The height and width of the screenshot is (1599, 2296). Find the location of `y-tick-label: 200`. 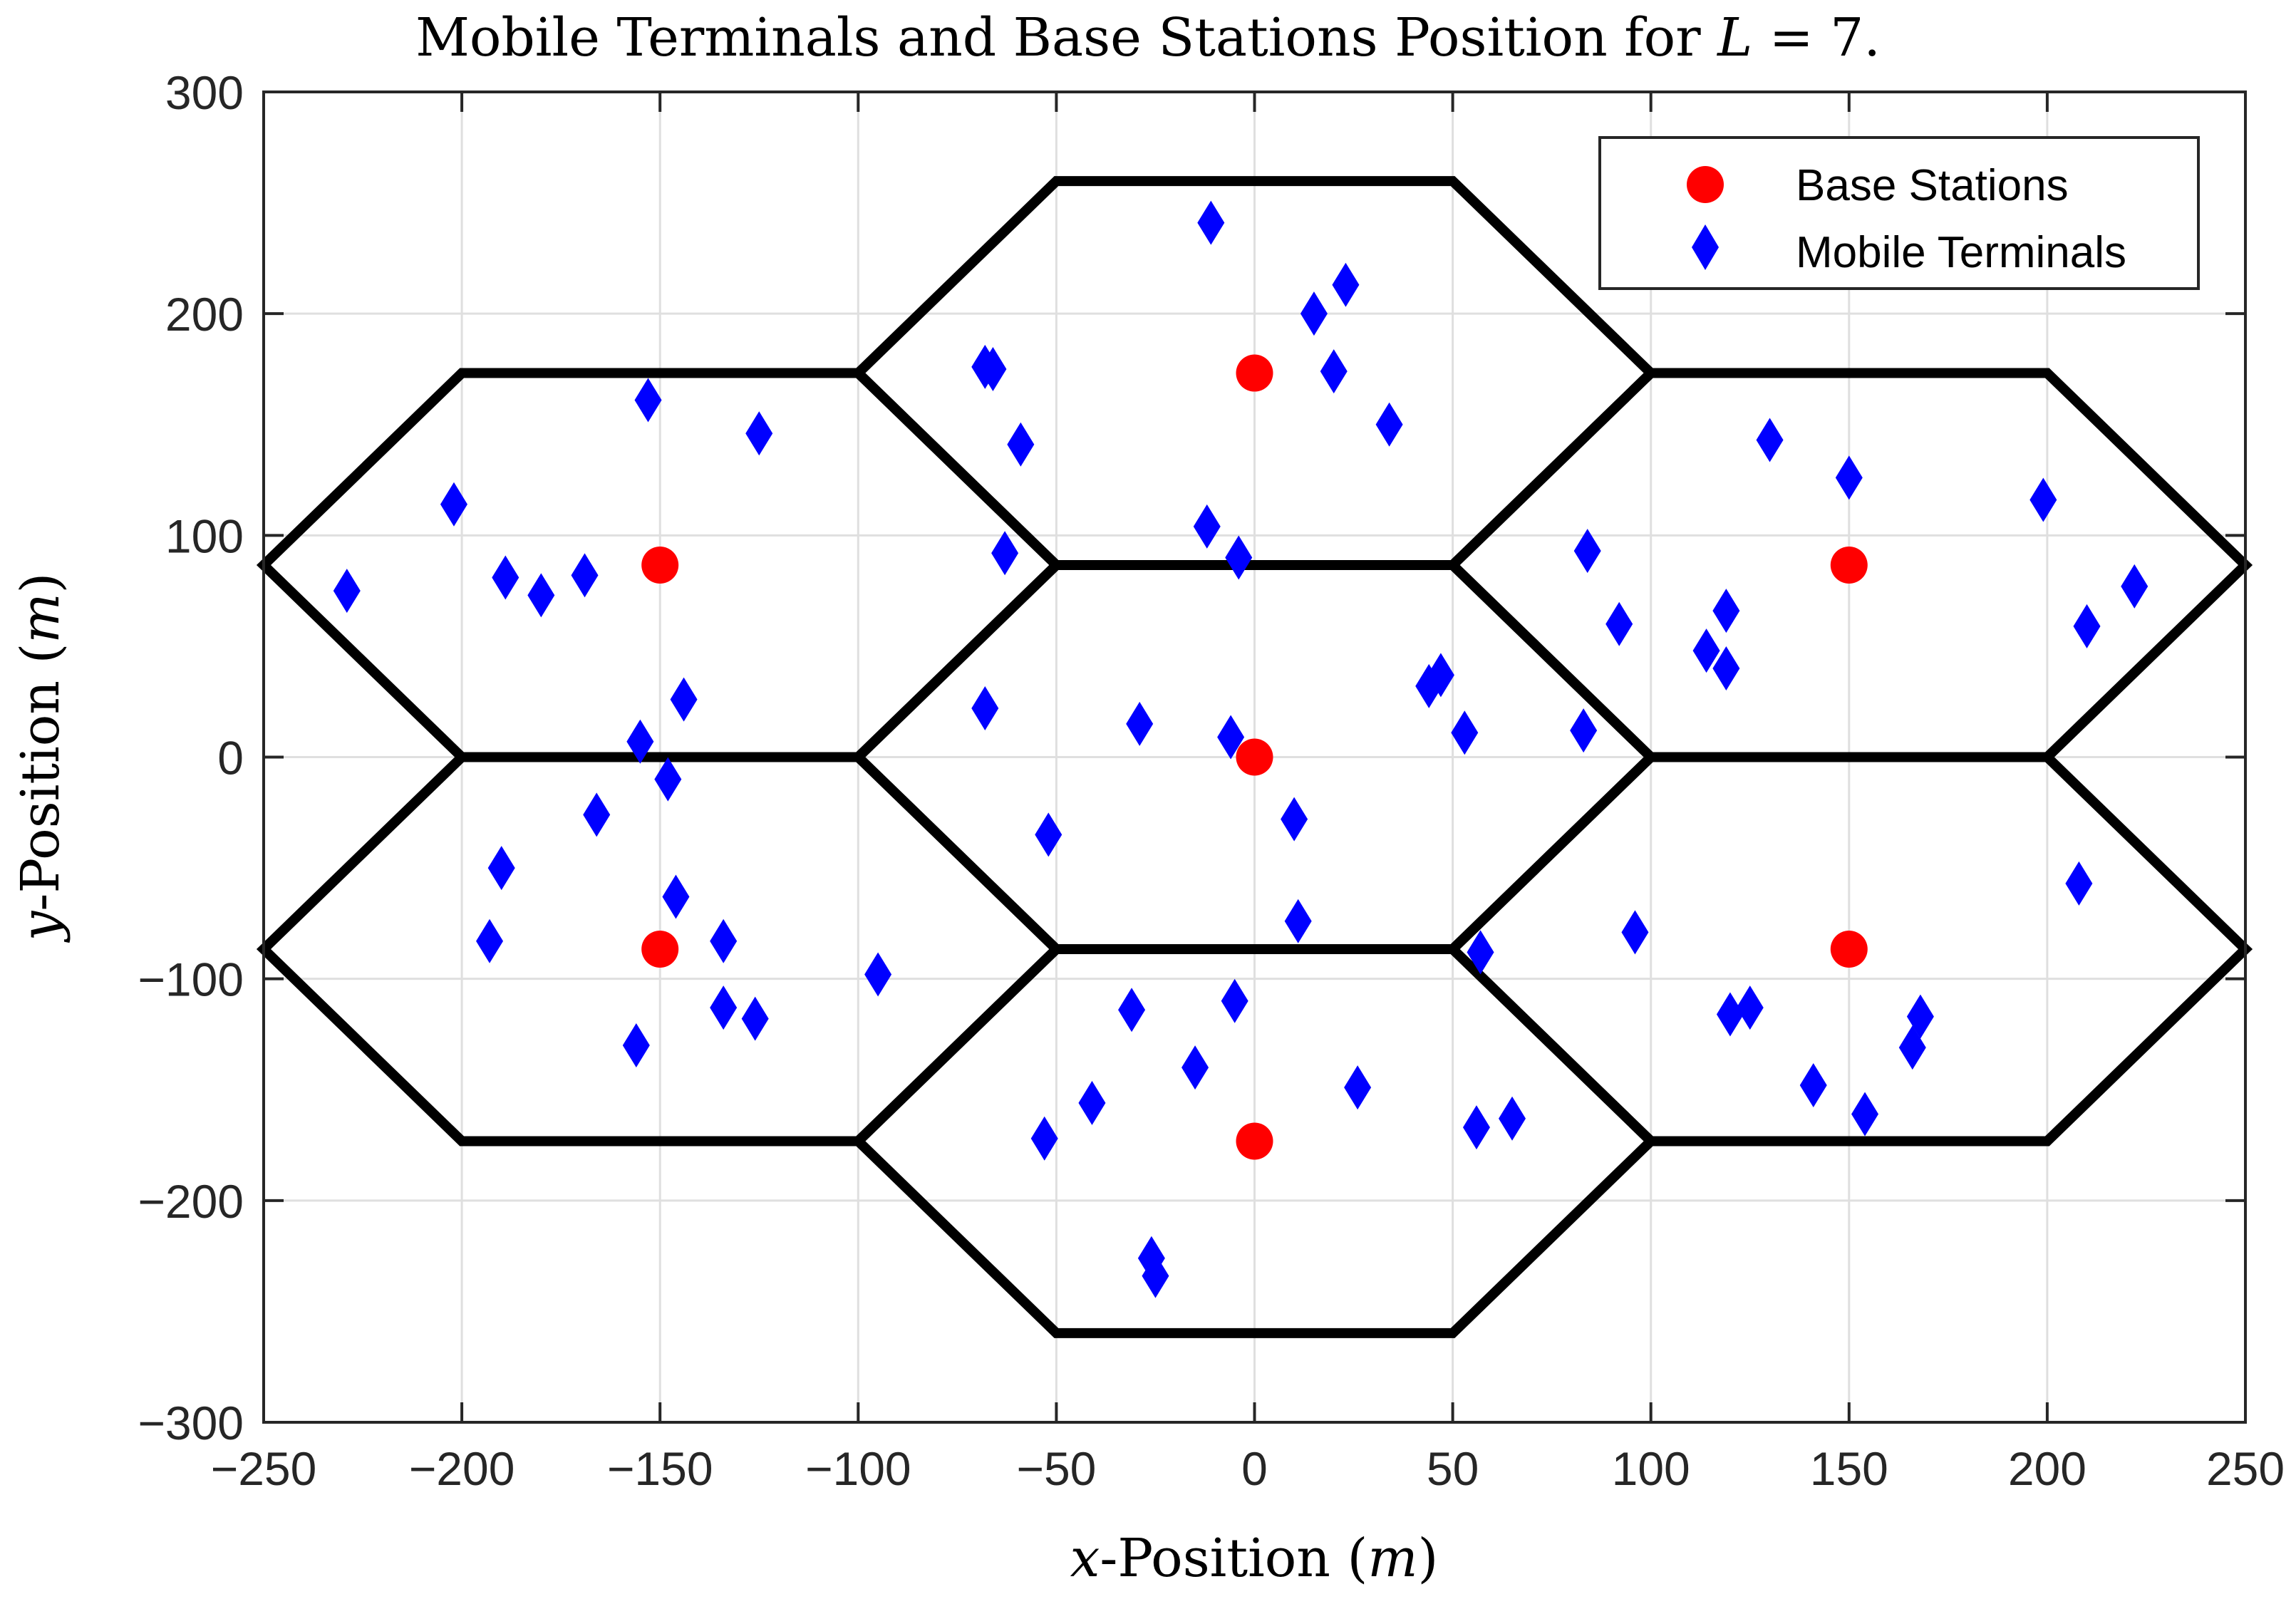

y-tick-label: 200 is located at coordinates (205, 314).